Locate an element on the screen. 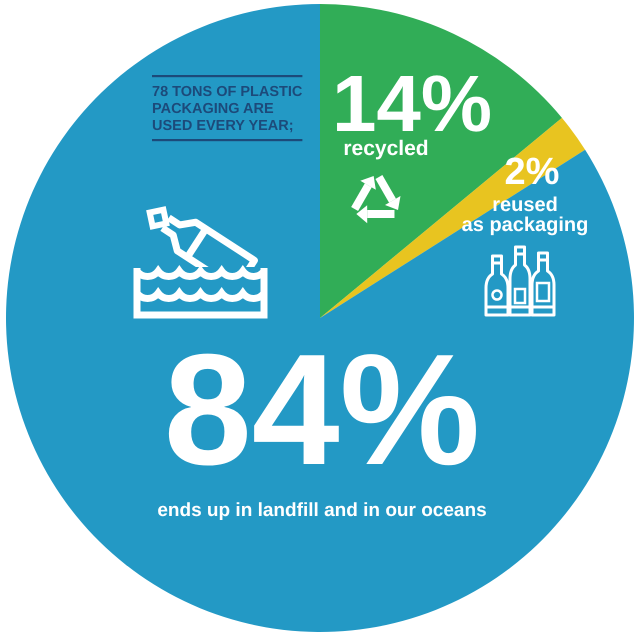 This screenshot has width=641, height=640. text: 78 TONS OF PLASTIC PACKAGING ARE USED EVERY YEAR; is located at coordinates (227, 109).